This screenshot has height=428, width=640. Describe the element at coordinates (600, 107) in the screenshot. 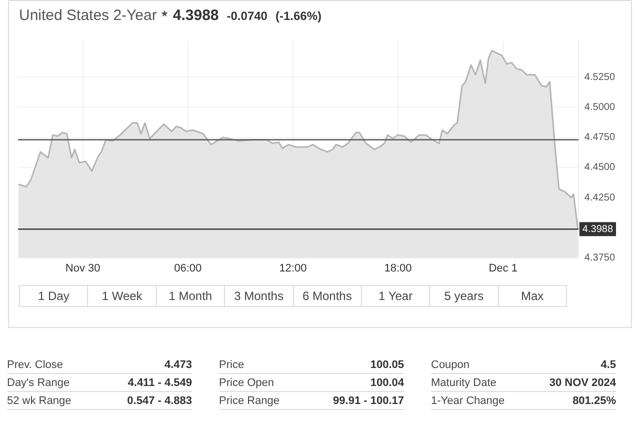

I see `y-tick-label: 4.5000` at that location.